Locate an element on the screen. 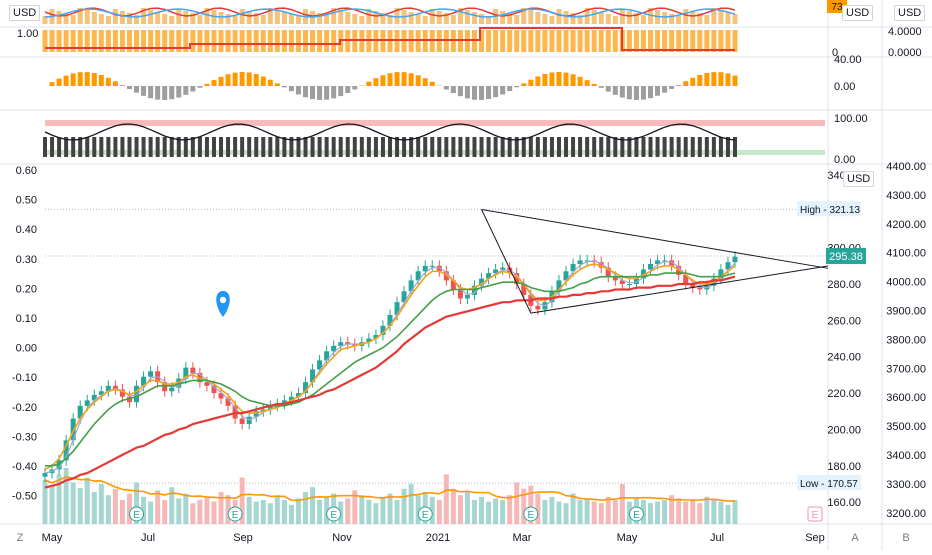 Image resolution: width=932 pixels, height=555 pixels. volume-average-line is located at coordinates (390, 489).